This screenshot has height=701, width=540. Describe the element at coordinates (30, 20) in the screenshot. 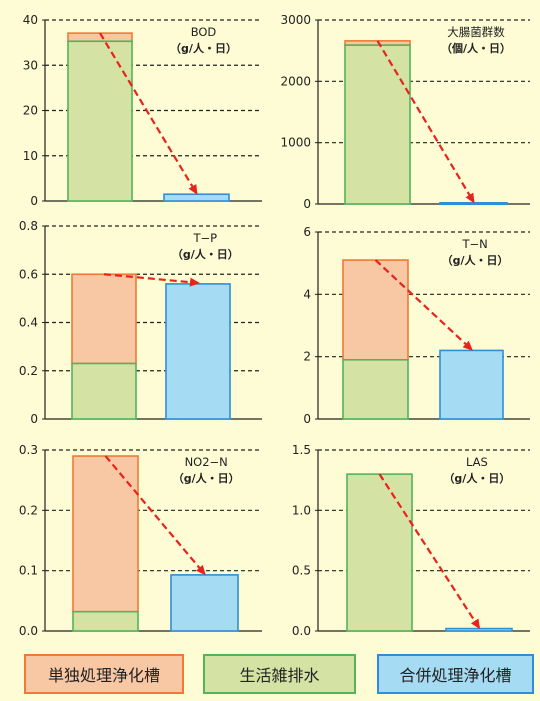

I see `y-tick-label: 40` at that location.